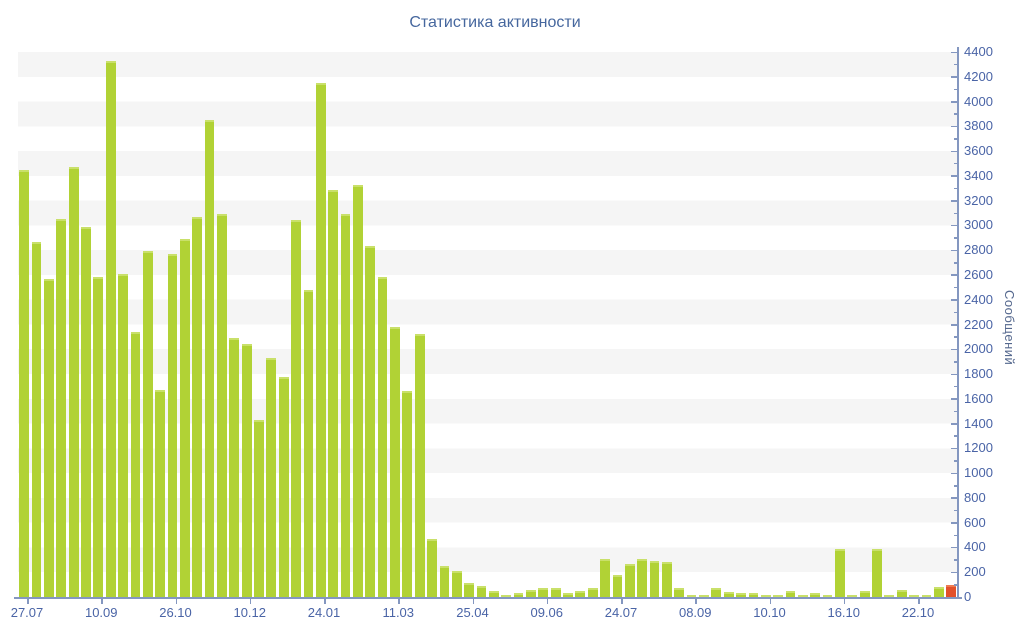 Image resolution: width=1024 pixels, height=640 pixels. I want to click on x-tick-label: 09.06, so click(547, 612).